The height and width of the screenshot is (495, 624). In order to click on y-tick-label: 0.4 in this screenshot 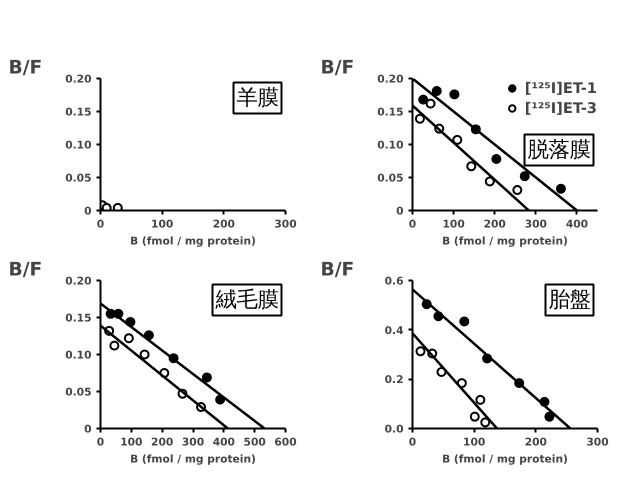, I will do `click(394, 330)`.